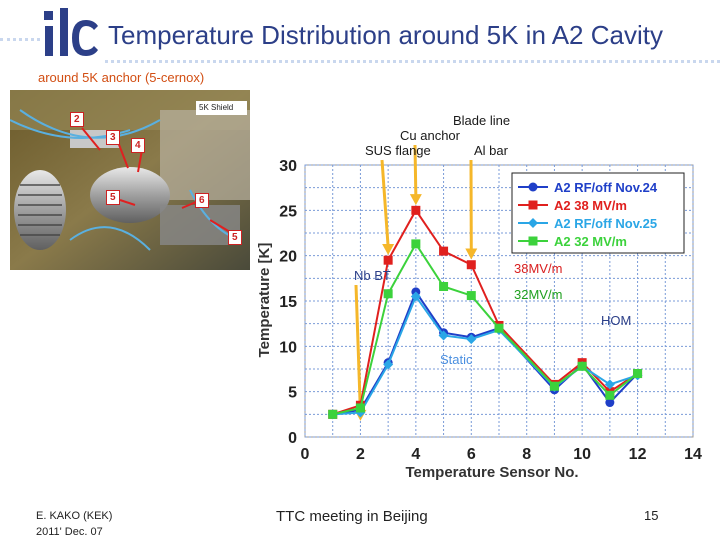 The height and width of the screenshot is (540, 720). Describe the element at coordinates (69, 532) in the screenshot. I see `footer-date: 2011' Dec. 07` at that location.